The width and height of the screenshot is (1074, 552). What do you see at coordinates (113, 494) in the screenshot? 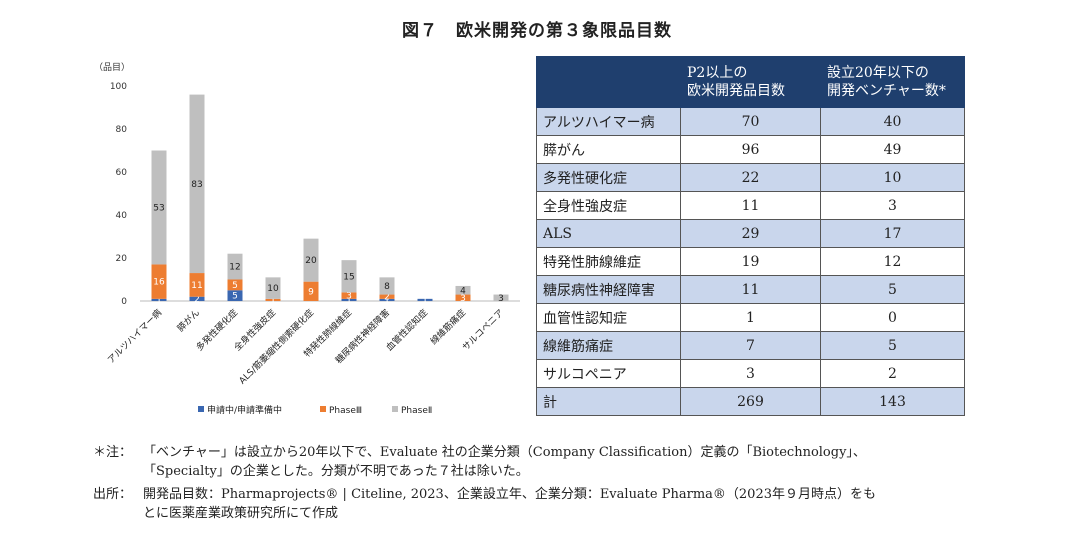
I see `source-label: 出所：` at bounding box center [113, 494].